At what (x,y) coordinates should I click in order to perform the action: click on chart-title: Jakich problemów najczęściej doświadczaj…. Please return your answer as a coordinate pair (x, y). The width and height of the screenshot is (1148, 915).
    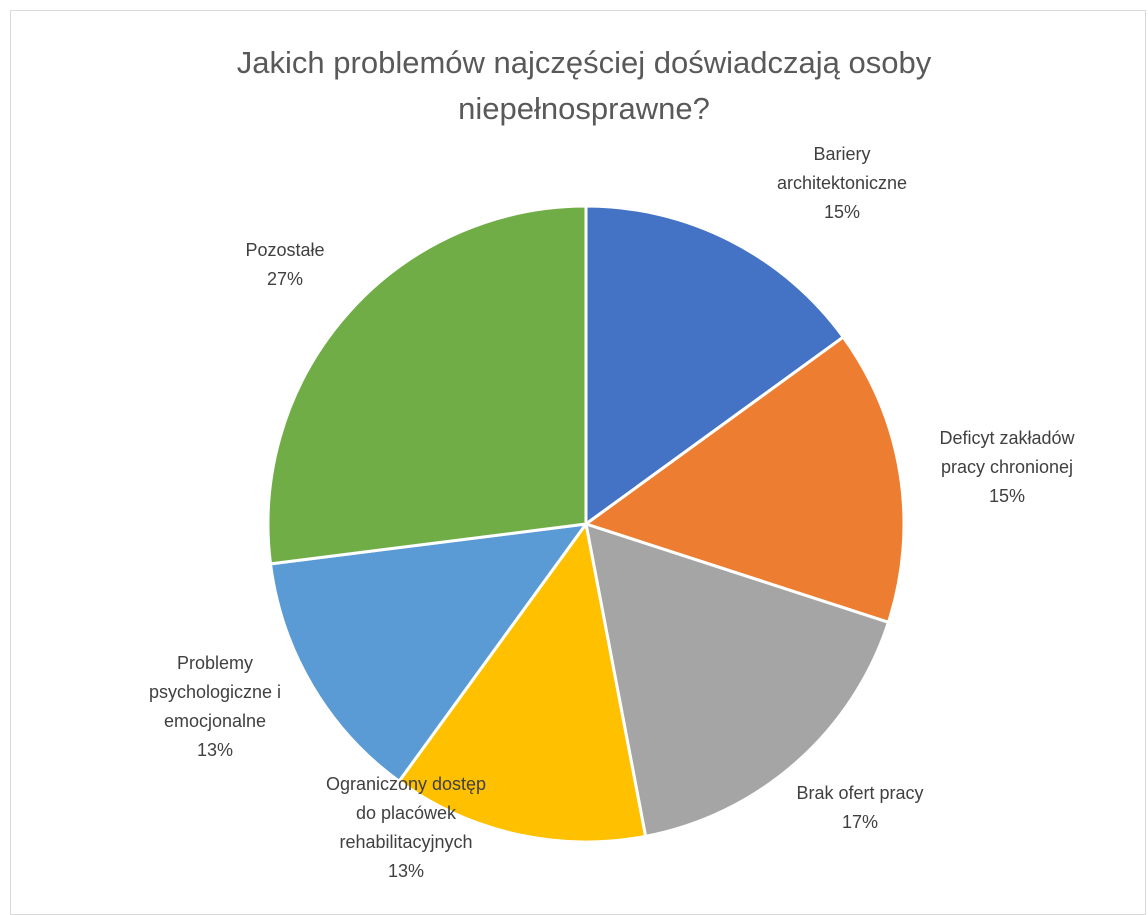
    Looking at the image, I should click on (574, 86).